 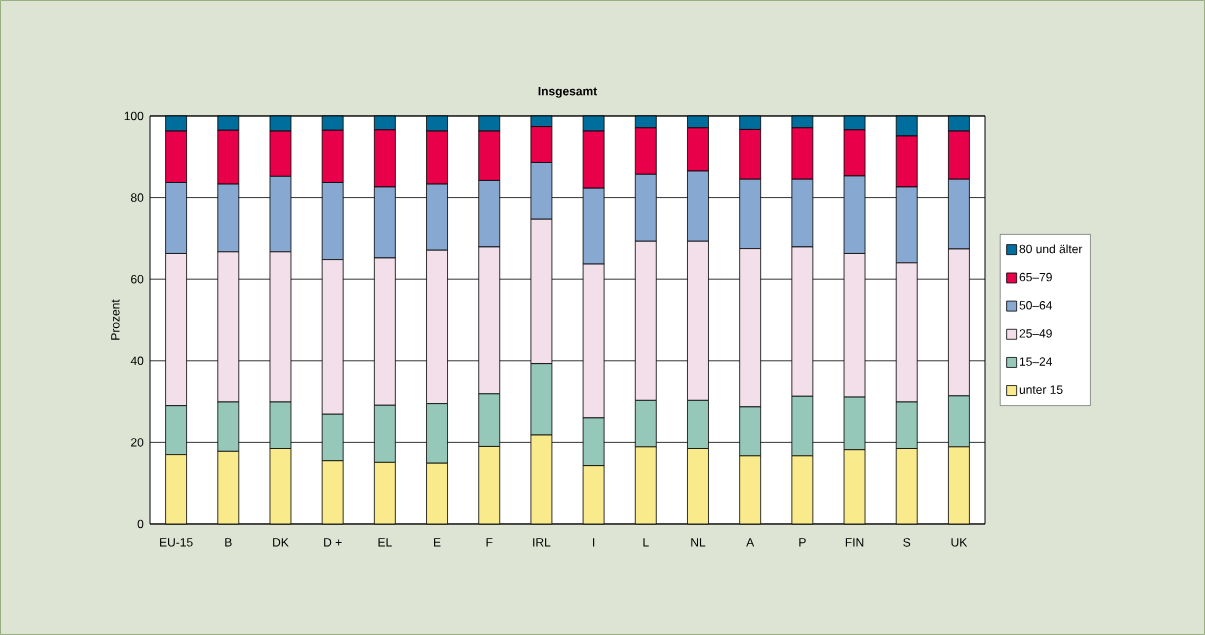 I want to click on x-tick-label: FIN, so click(x=854, y=542).